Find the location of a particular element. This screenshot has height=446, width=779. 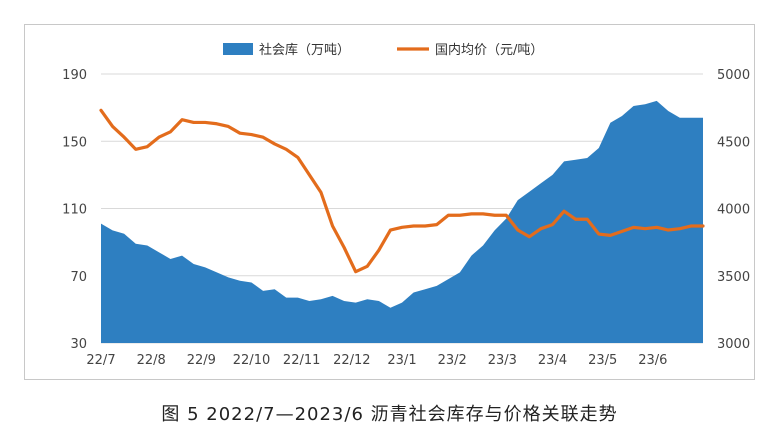

left-tick-label: 150 is located at coordinates (74, 142).